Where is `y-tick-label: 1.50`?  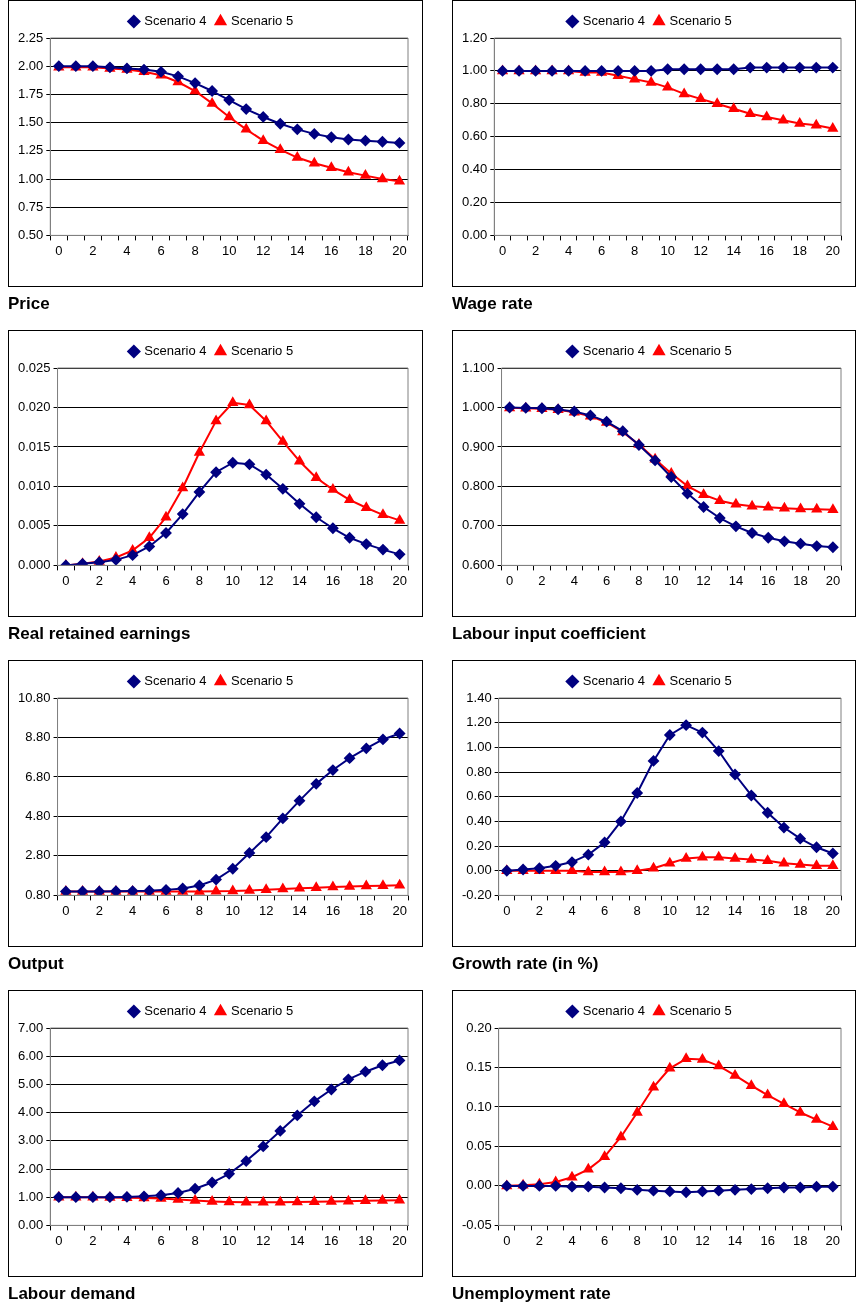 y-tick-label: 1.50 is located at coordinates (30, 122).